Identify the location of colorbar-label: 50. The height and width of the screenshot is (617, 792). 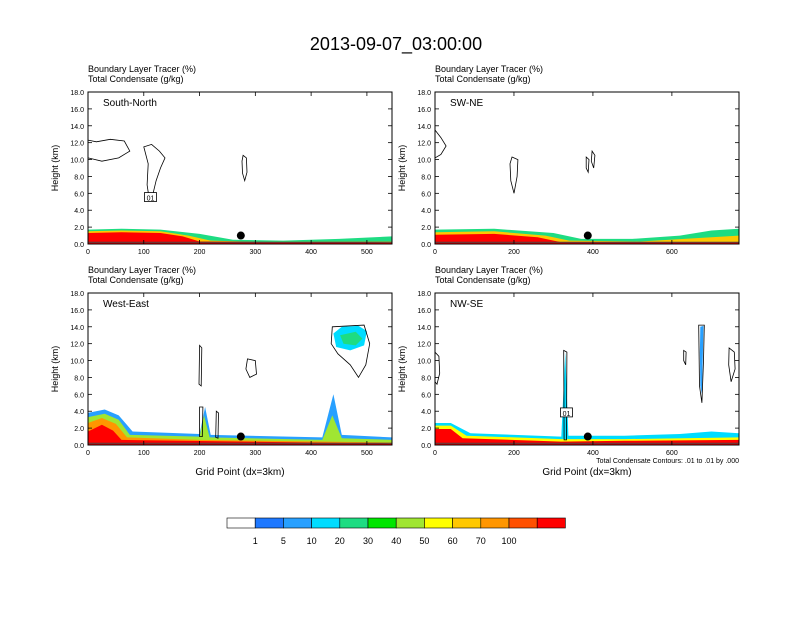
(424, 541).